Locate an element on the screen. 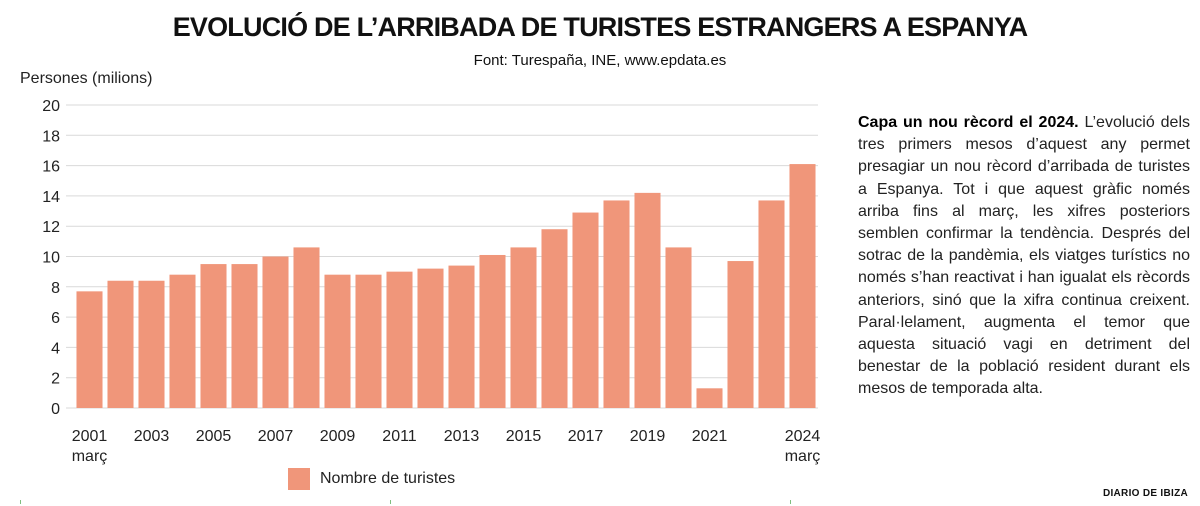 This screenshot has height=506, width=1200. x-tick-label-2007: 2007 is located at coordinates (276, 436).